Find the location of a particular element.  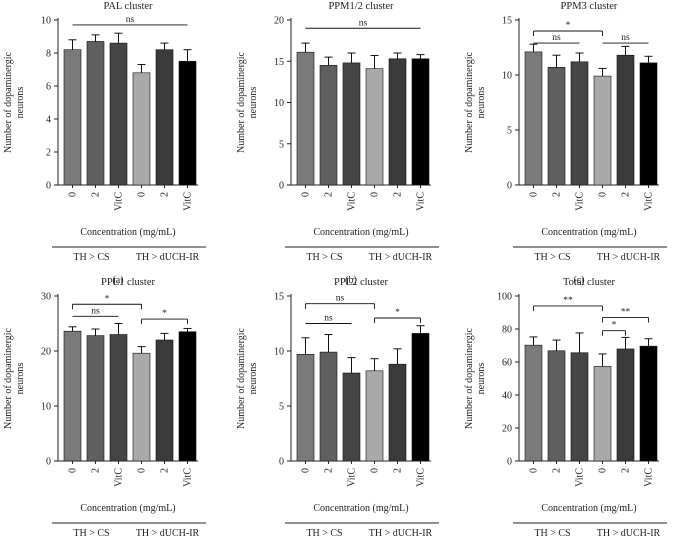

y-tick-label: 2 is located at coordinates (48, 153).